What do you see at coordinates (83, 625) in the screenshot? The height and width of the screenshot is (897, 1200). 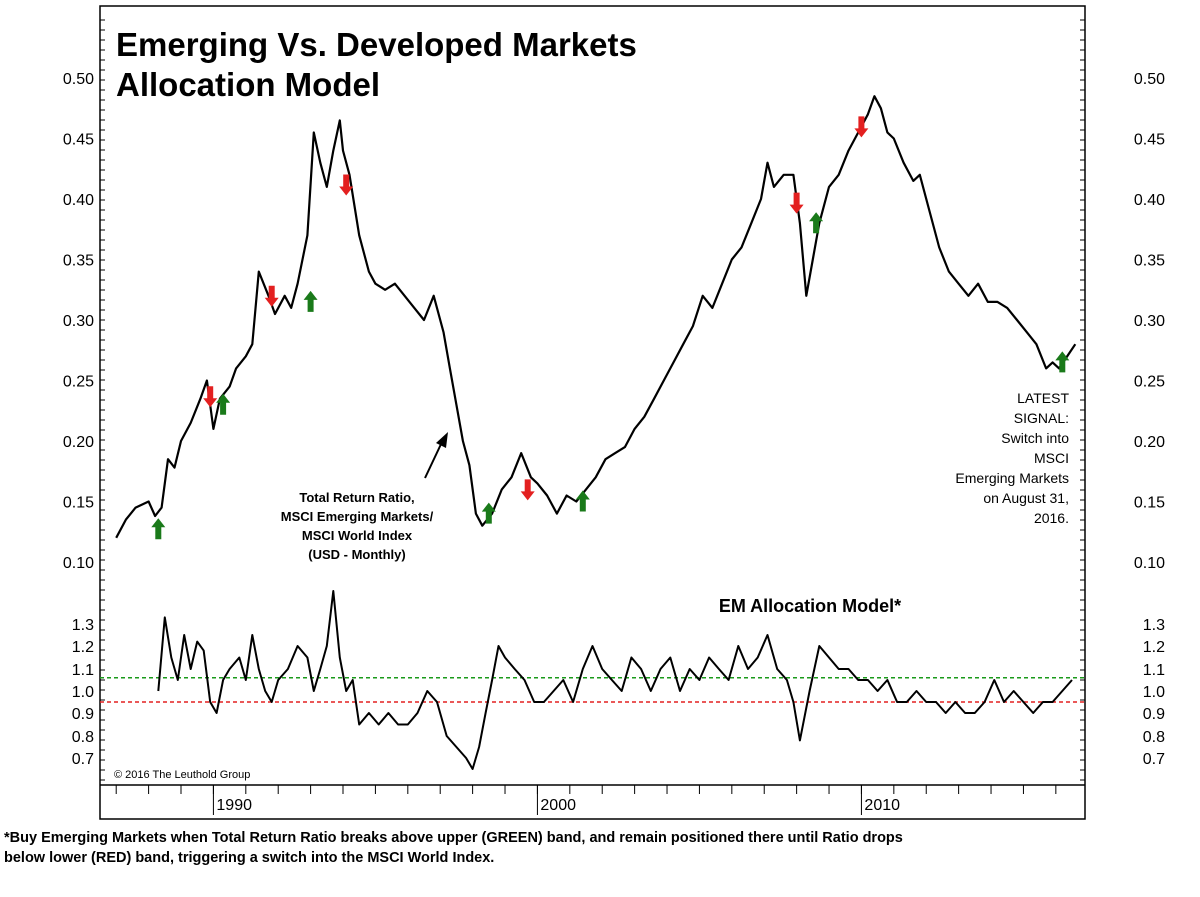 I see `lower-y-tick-label-left: 1.3` at bounding box center [83, 625].